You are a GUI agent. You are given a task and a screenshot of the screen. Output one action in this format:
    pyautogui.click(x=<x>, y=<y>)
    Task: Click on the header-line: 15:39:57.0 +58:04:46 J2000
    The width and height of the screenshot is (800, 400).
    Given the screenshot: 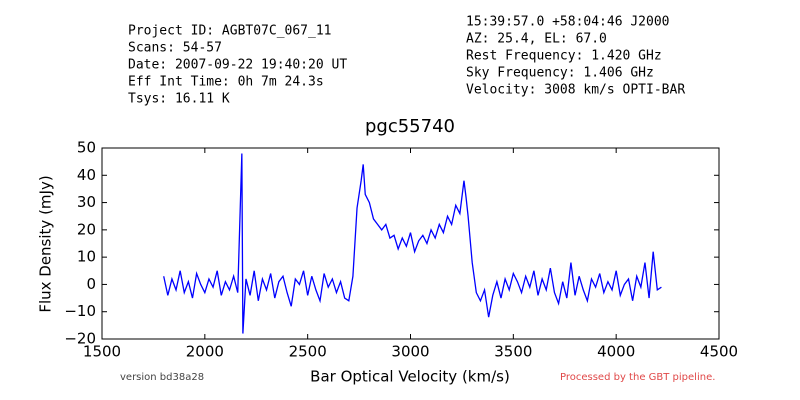 What is the action you would take?
    pyautogui.click(x=568, y=22)
    